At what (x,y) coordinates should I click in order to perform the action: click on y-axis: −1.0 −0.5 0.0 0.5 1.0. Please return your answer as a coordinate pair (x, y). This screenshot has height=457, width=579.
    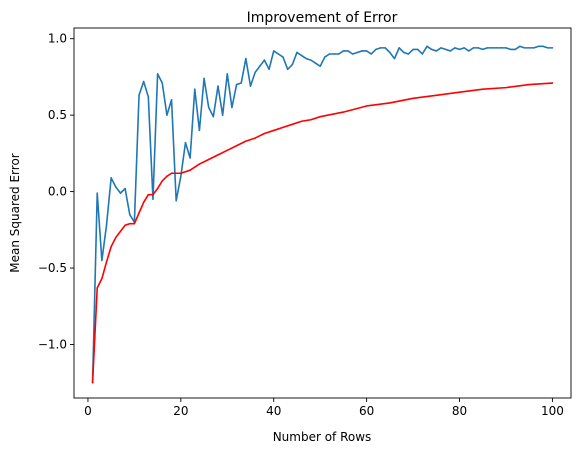
    Looking at the image, I should click on (56, 191).